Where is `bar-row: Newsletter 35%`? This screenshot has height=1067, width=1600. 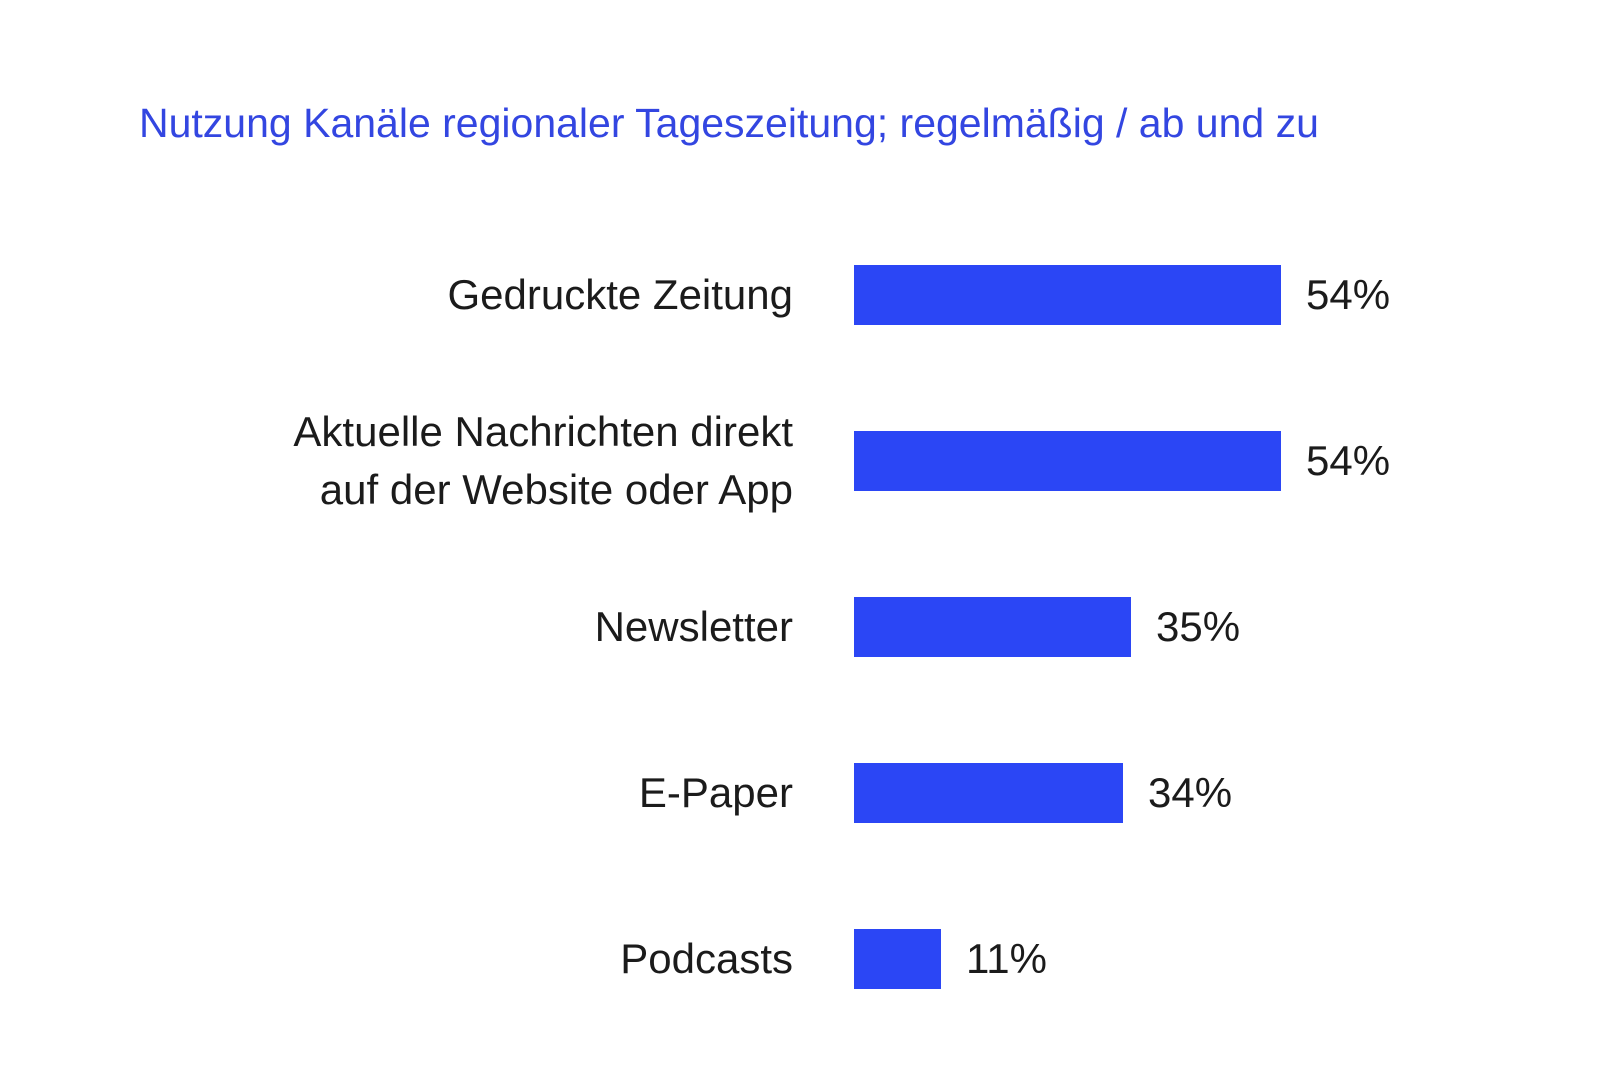 bar-row: Newsletter 35% is located at coordinates (839, 627).